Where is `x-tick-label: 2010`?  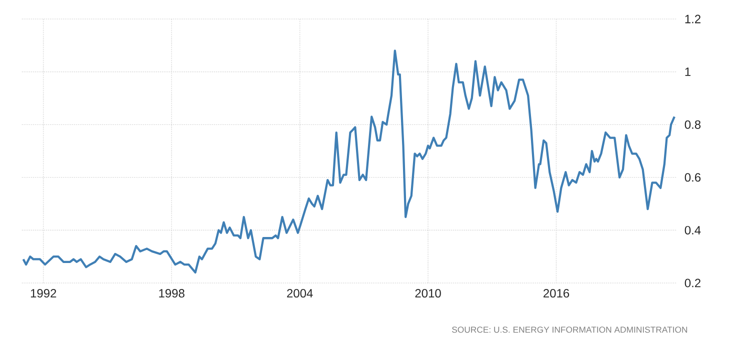
x-tick-label: 2010 is located at coordinates (428, 293).